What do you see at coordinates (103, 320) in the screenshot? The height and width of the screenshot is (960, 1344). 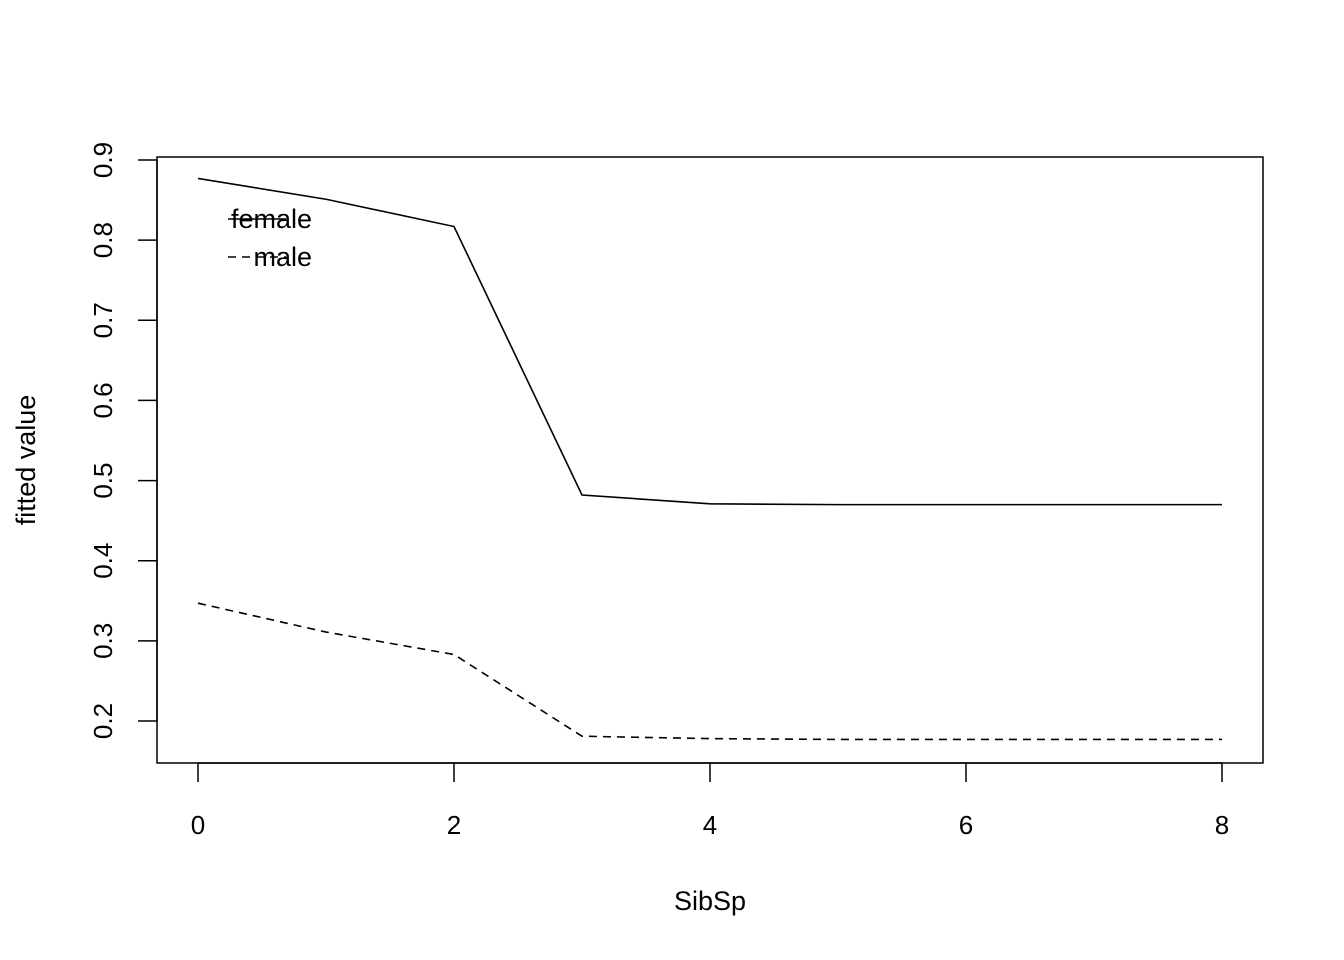 I see `y-tick-label: 0.7` at bounding box center [103, 320].